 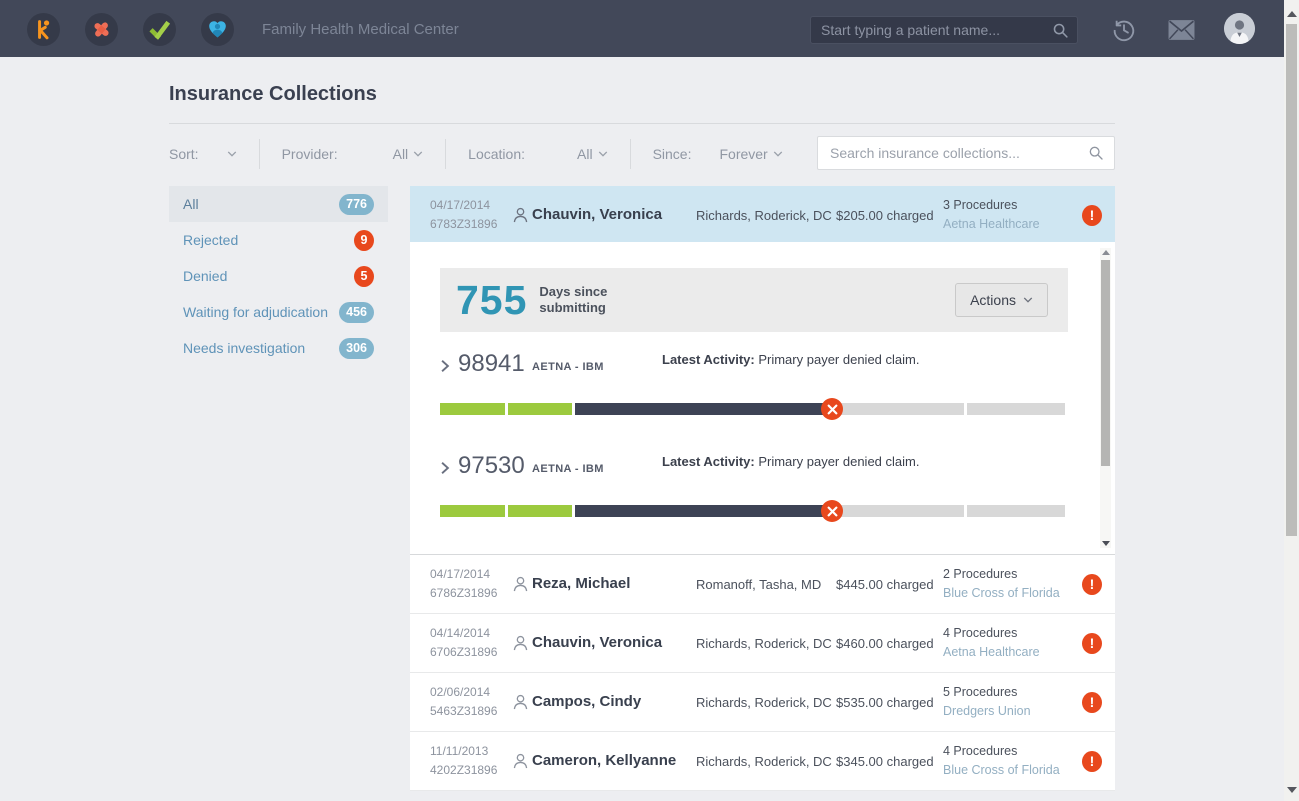 I want to click on count-badge: 456, so click(x=356, y=312).